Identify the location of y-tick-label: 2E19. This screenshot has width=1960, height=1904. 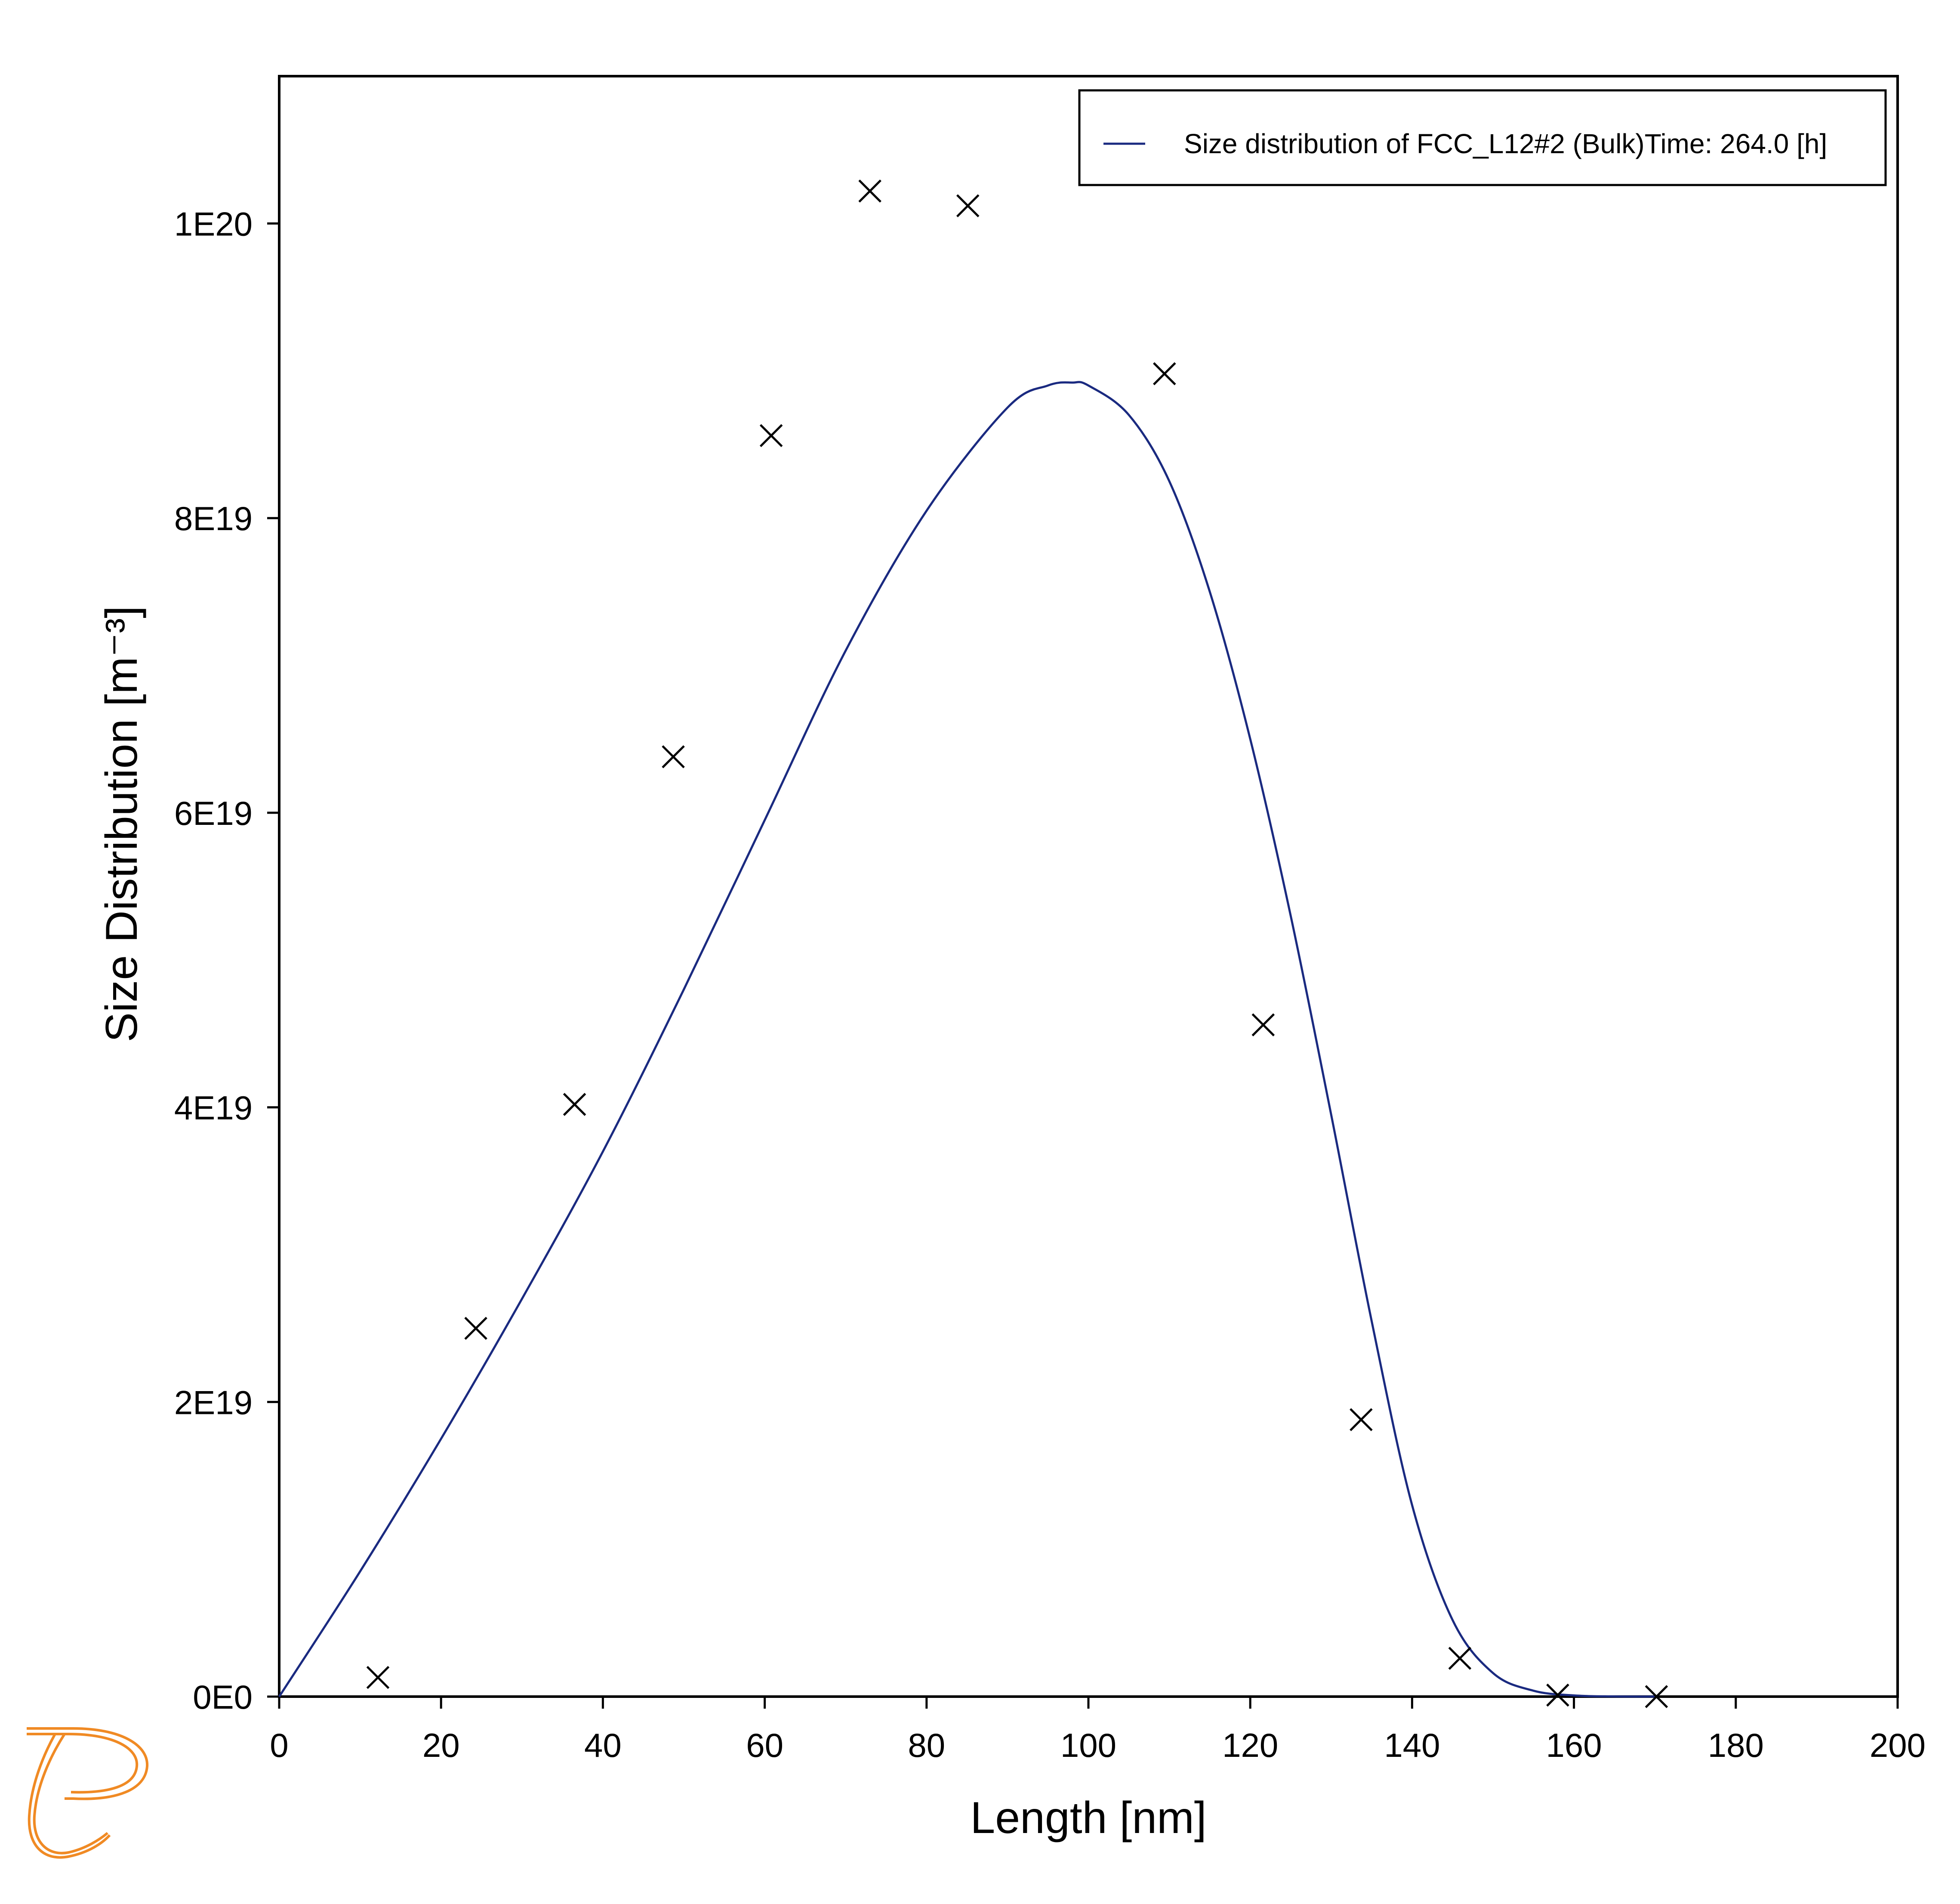
(213, 1402).